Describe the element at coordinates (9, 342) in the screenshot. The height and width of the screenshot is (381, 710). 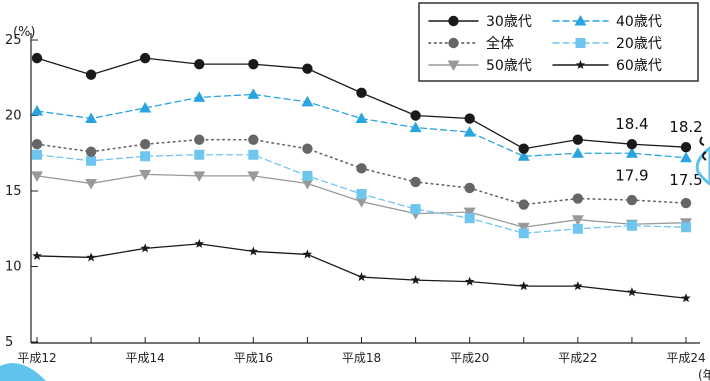
I see `y-tick-label: 5` at that location.